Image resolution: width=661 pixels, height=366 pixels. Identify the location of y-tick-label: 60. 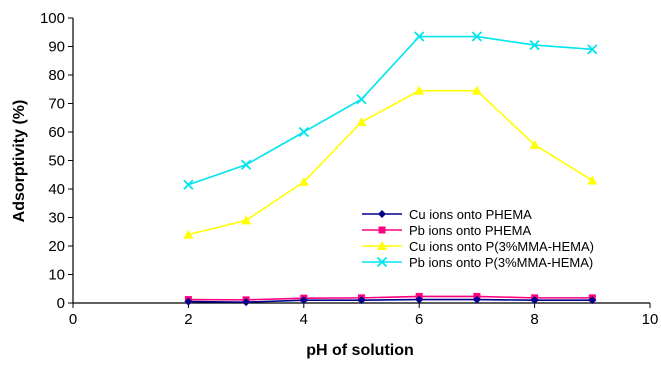
(56, 132).